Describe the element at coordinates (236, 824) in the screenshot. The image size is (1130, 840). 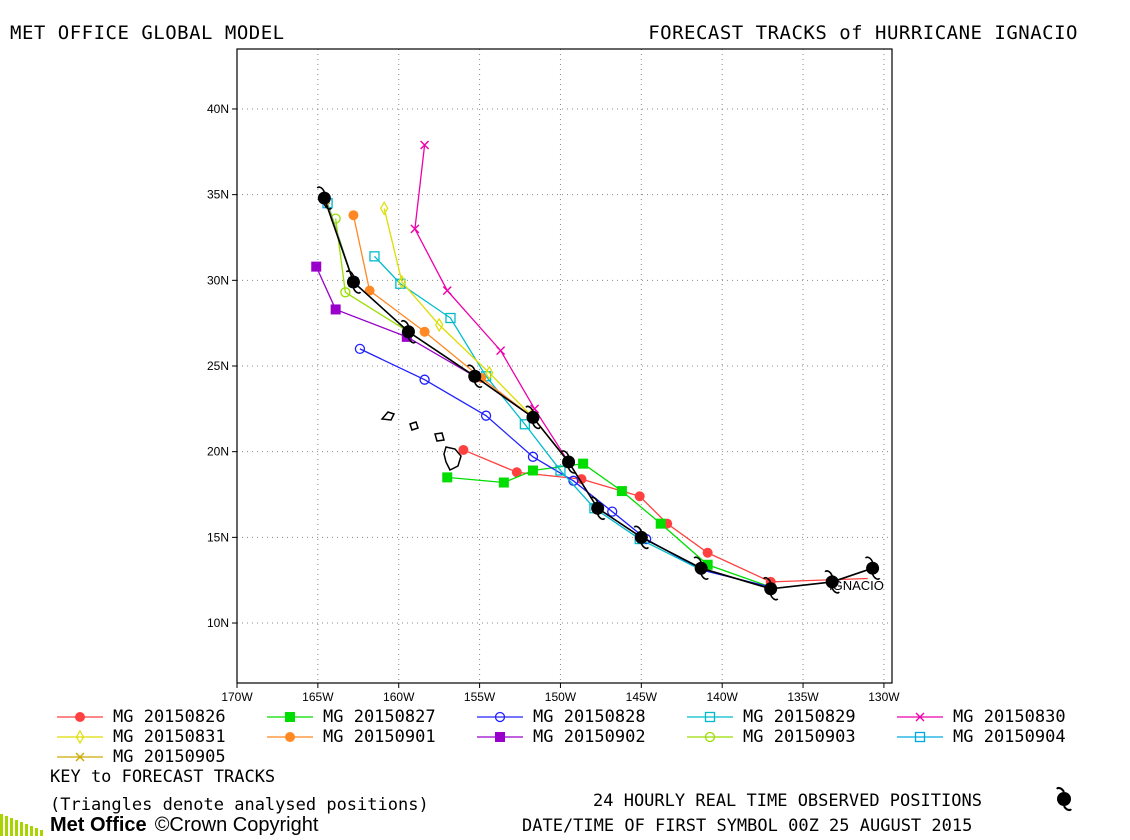
I see `copyright: ©Crown Copyright` at that location.